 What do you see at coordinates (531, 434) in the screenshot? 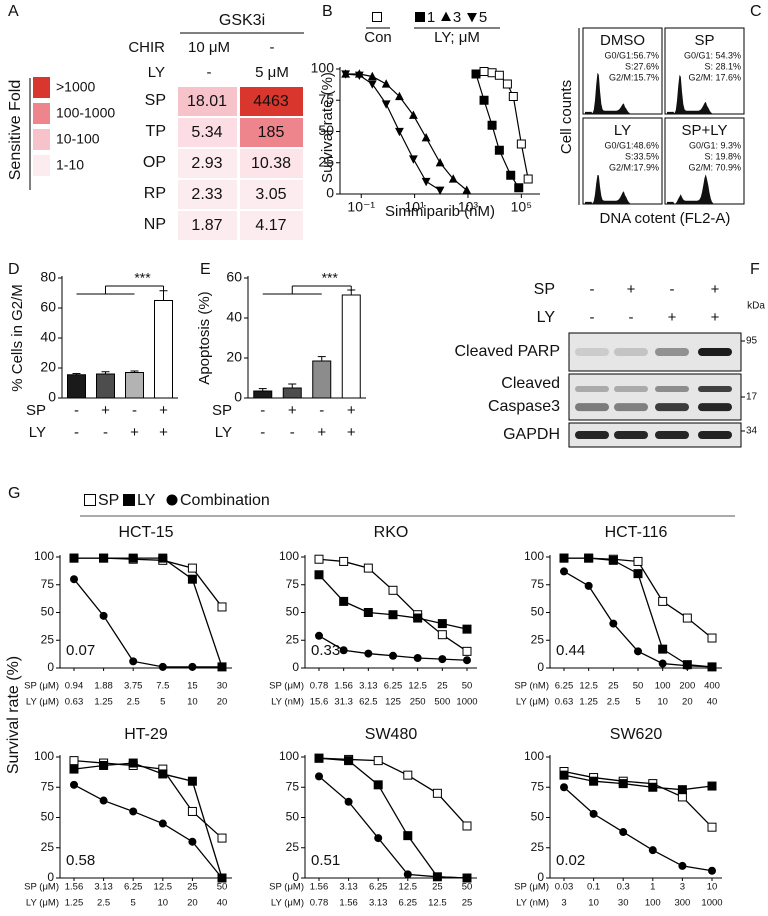
I see `band-label: GAPDH` at bounding box center [531, 434].